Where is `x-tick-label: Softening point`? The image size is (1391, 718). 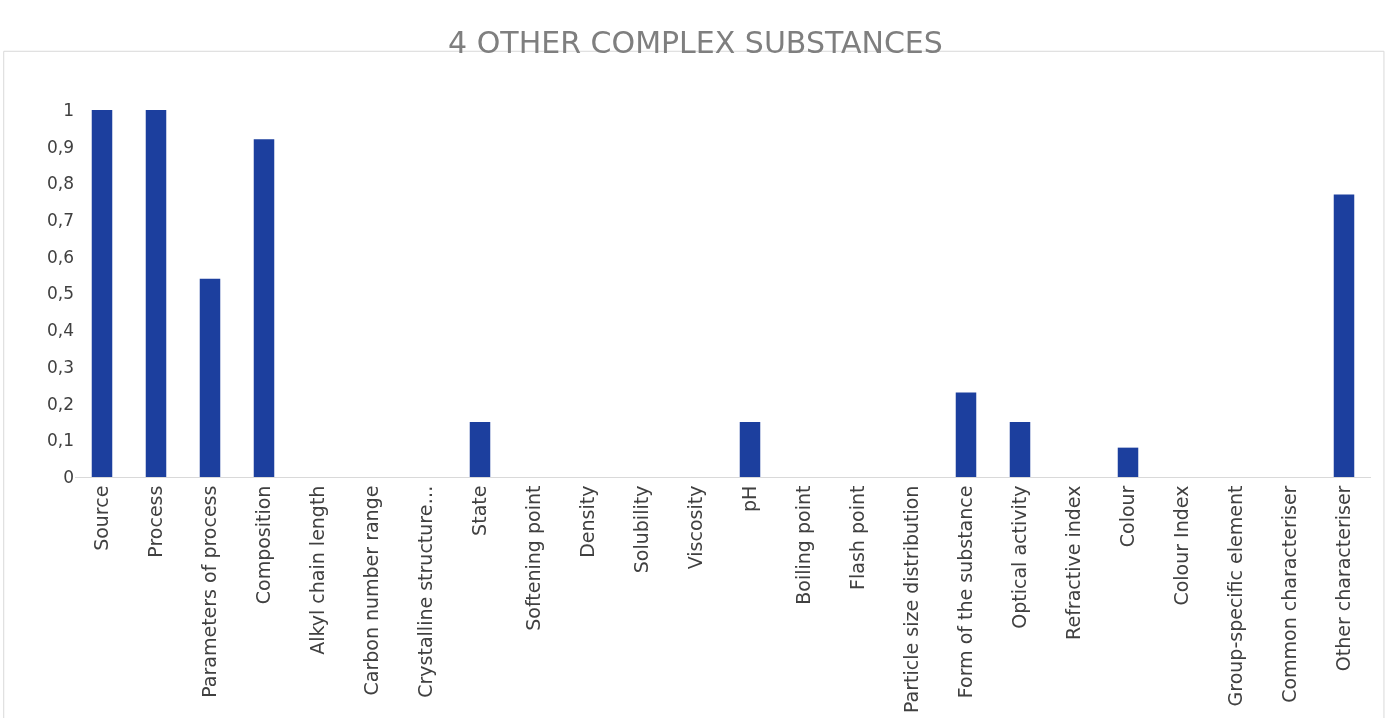 x-tick-label: Softening point is located at coordinates (533, 558).